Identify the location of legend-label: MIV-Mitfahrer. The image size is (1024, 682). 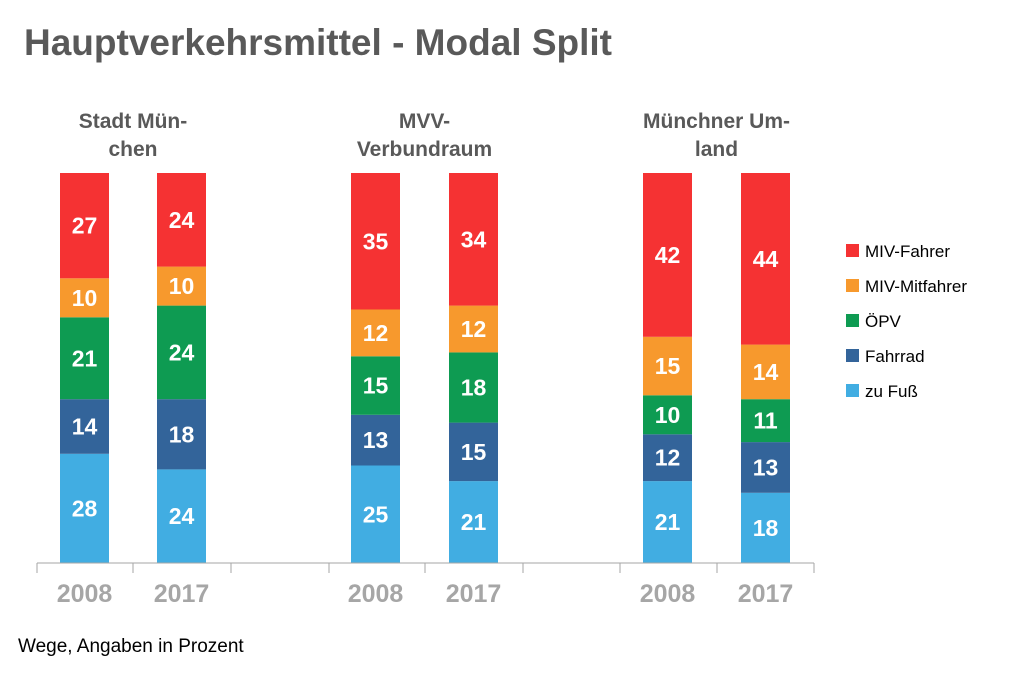
(916, 286).